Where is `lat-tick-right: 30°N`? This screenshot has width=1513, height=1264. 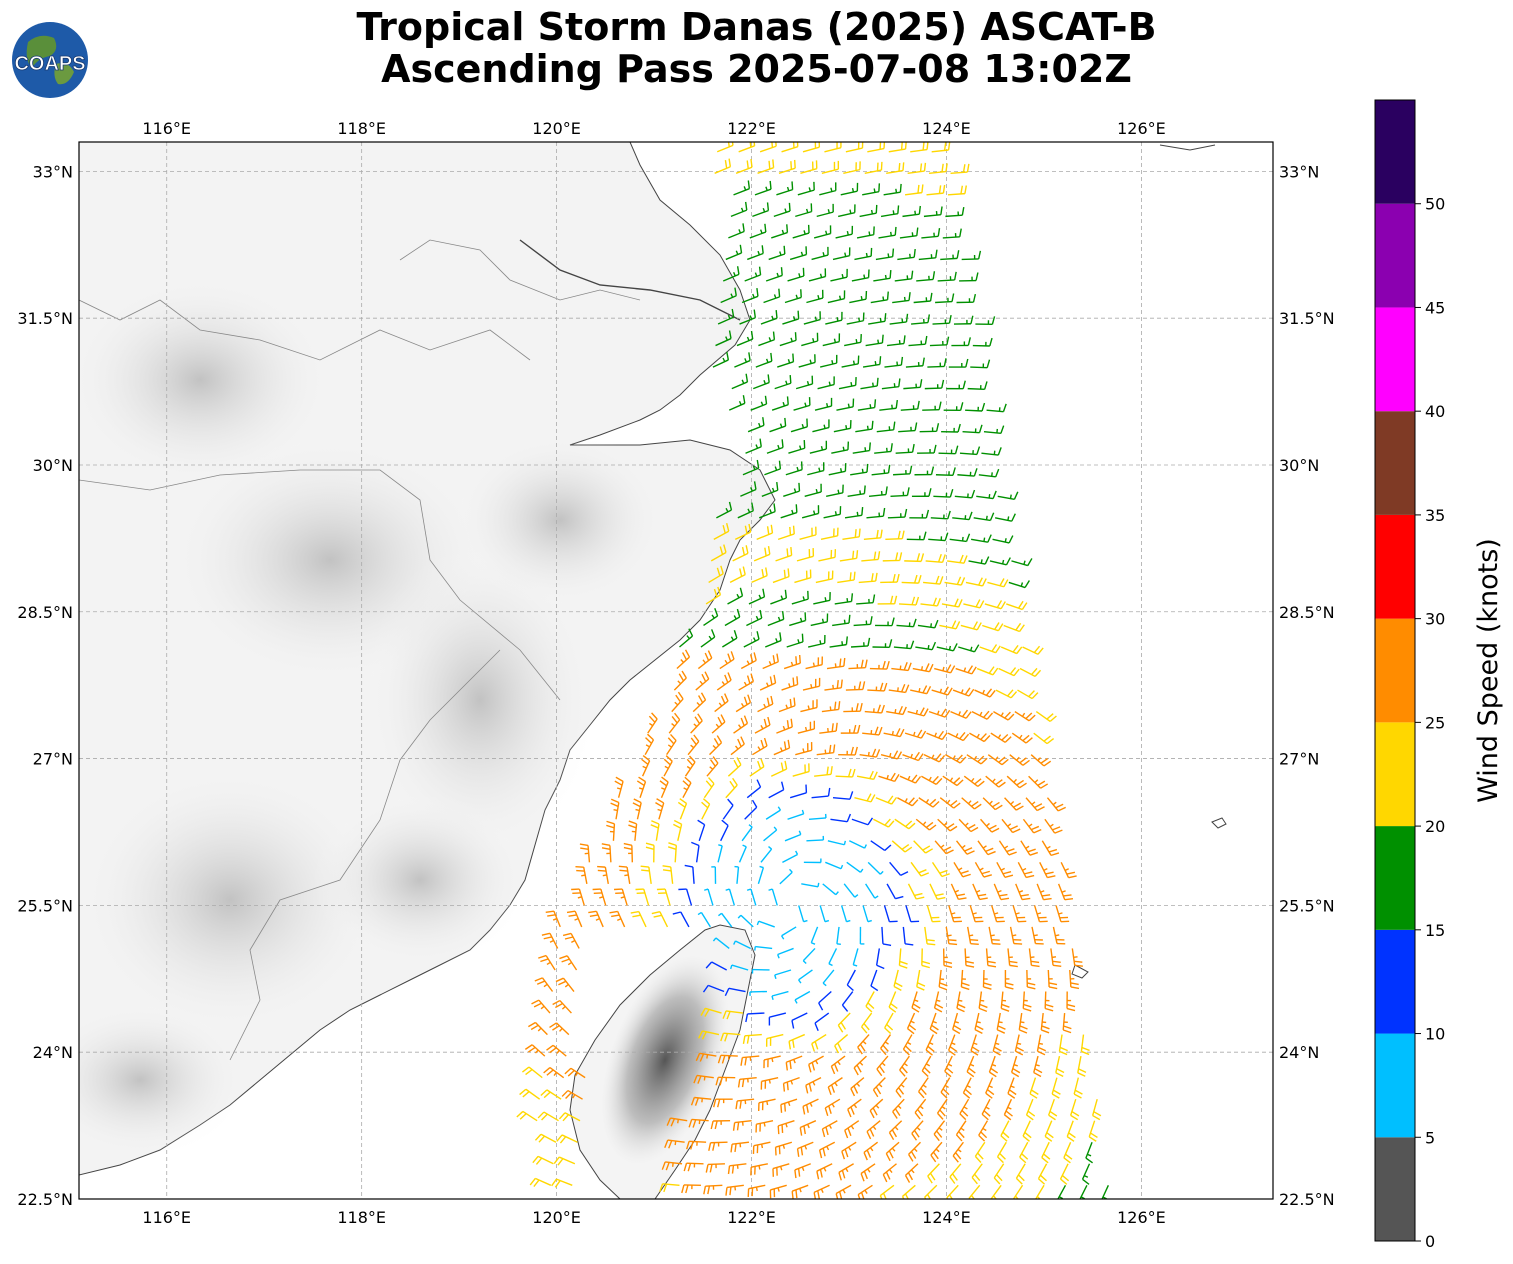
lat-tick-right: 30°N is located at coordinates (1299, 465).